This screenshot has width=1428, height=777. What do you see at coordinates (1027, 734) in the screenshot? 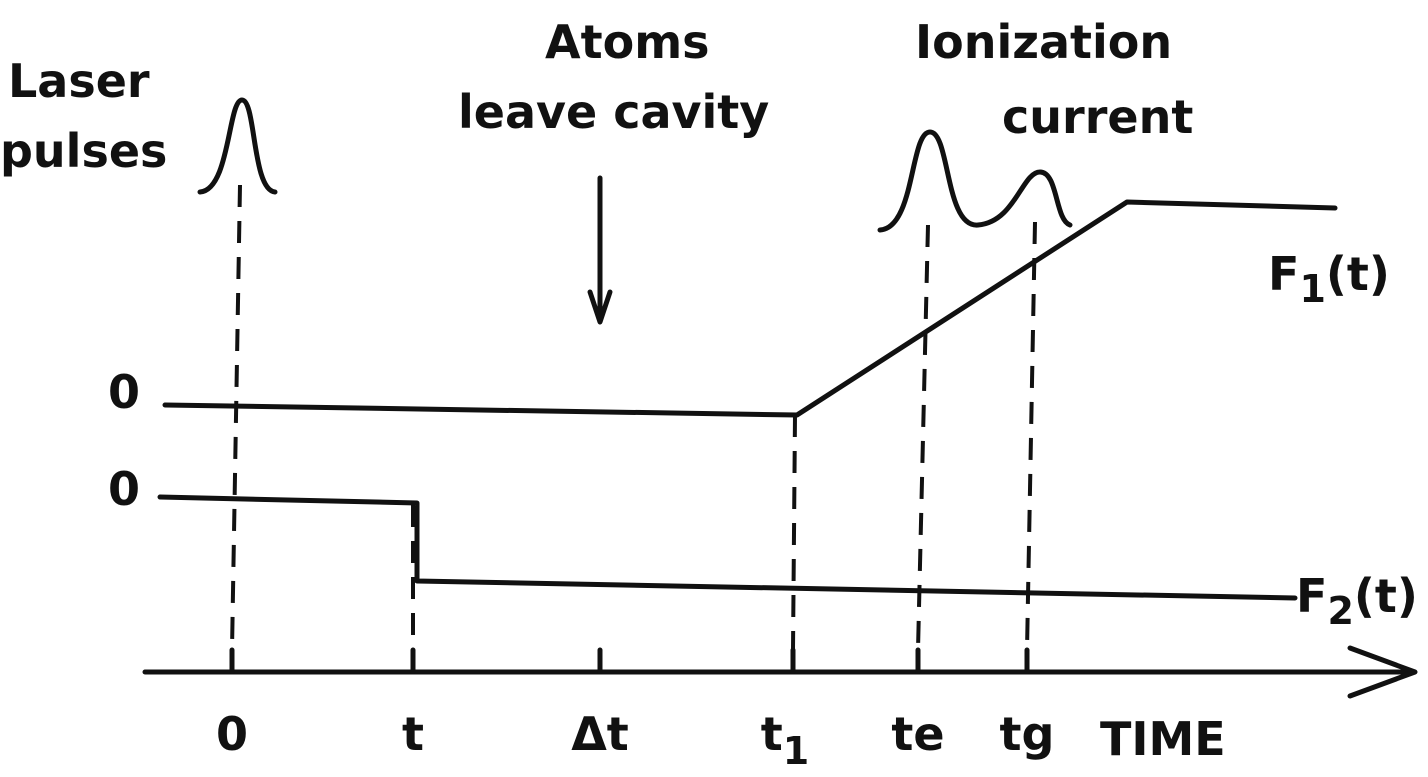
I see `tick-label: tg` at bounding box center [1027, 734].